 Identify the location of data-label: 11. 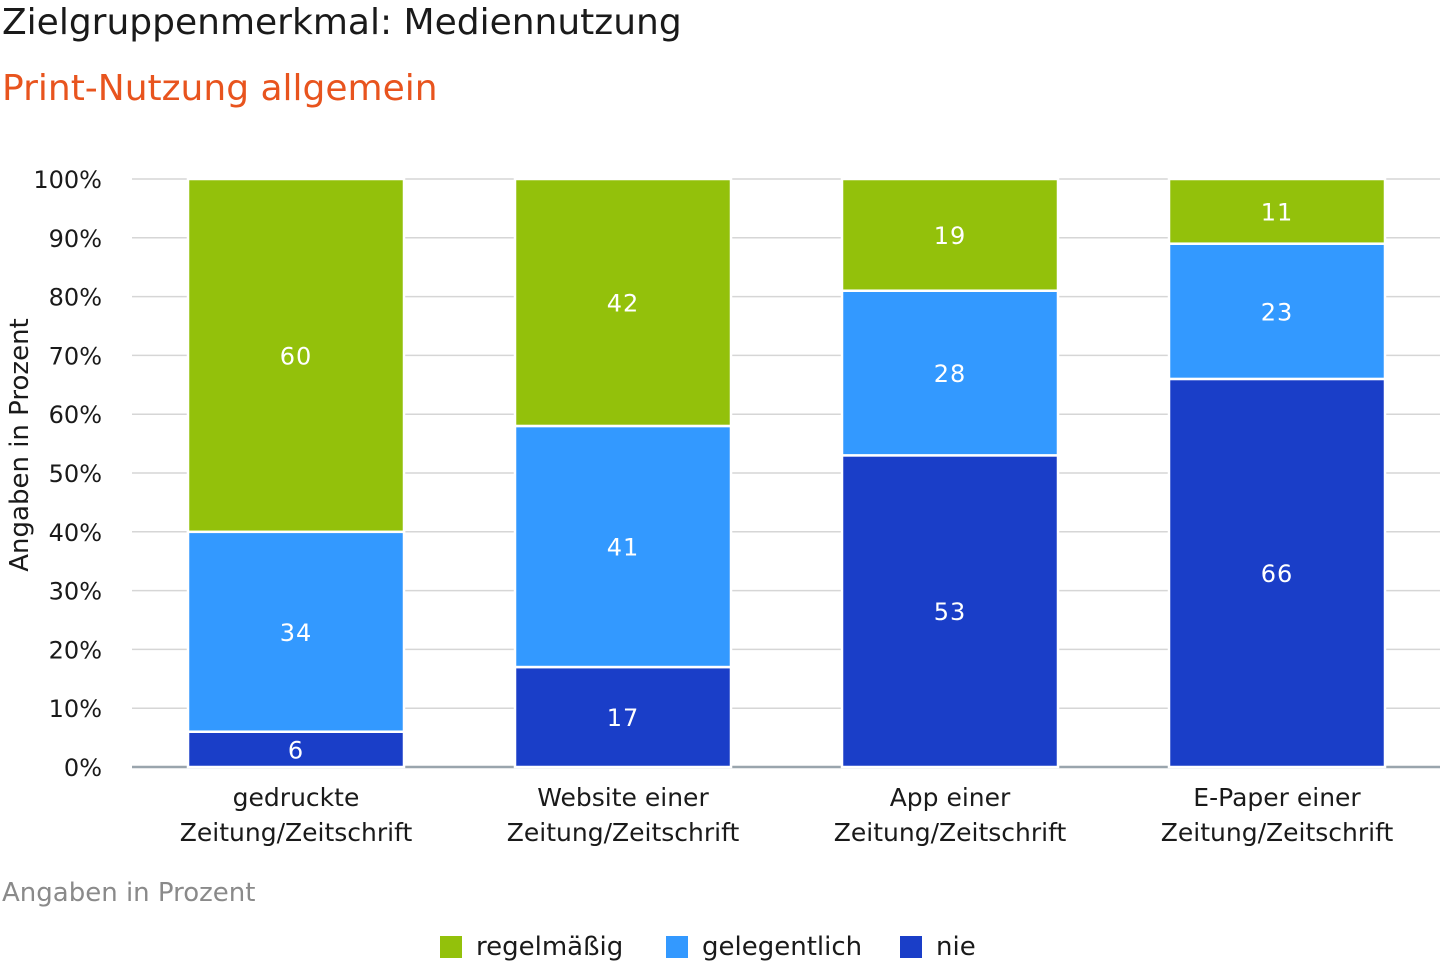
(1277, 212).